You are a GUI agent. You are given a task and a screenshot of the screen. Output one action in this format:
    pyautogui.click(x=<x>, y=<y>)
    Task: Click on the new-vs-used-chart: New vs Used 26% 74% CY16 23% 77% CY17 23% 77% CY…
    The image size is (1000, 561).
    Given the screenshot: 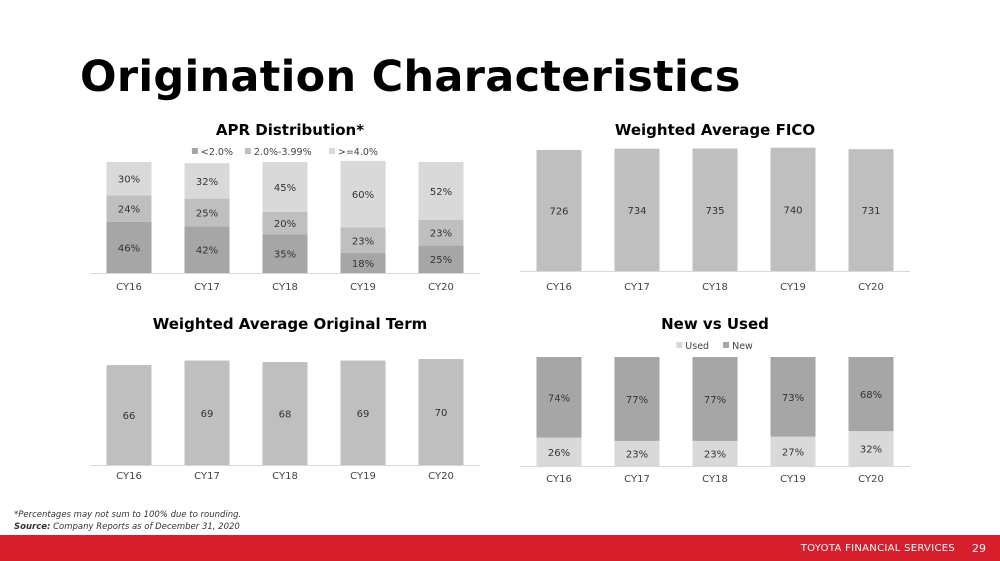 What is the action you would take?
    pyautogui.click(x=715, y=404)
    